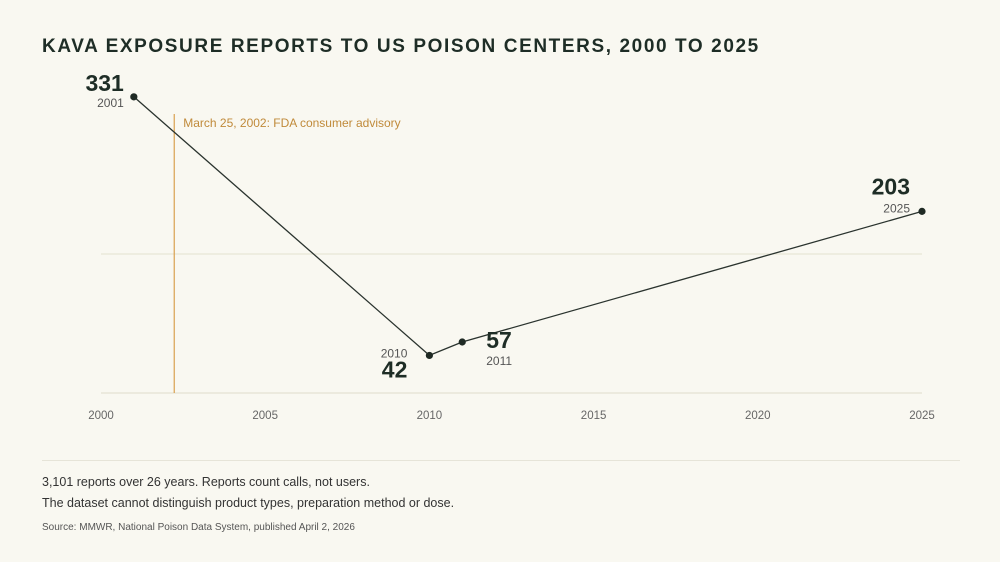 The image size is (1000, 562). Describe the element at coordinates (922, 416) in the screenshot. I see `x-tick-label: 2025` at that location.